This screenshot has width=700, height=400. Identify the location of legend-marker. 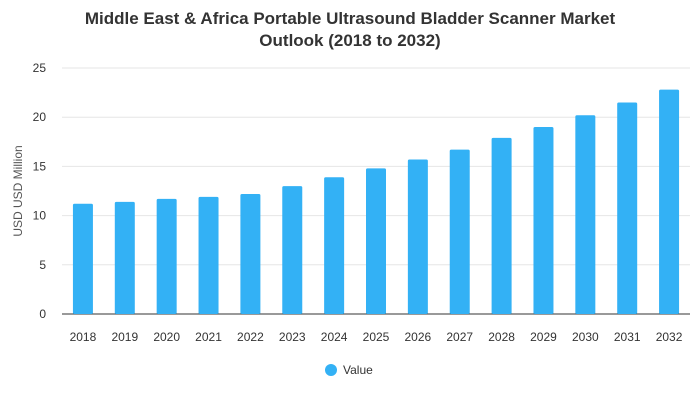
(331, 370).